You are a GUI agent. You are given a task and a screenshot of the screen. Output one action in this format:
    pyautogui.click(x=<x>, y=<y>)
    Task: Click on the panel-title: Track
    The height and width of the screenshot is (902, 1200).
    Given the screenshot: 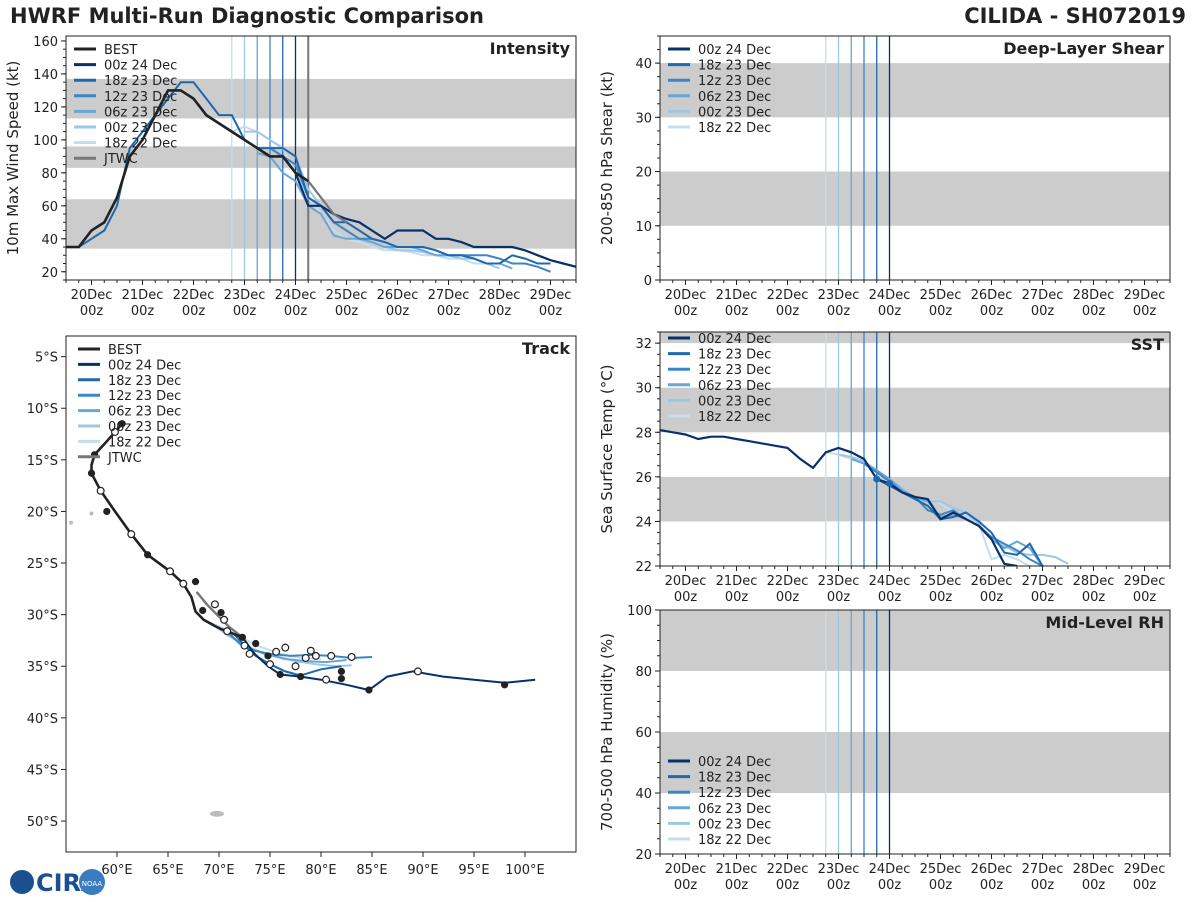 What is the action you would take?
    pyautogui.click(x=546, y=348)
    